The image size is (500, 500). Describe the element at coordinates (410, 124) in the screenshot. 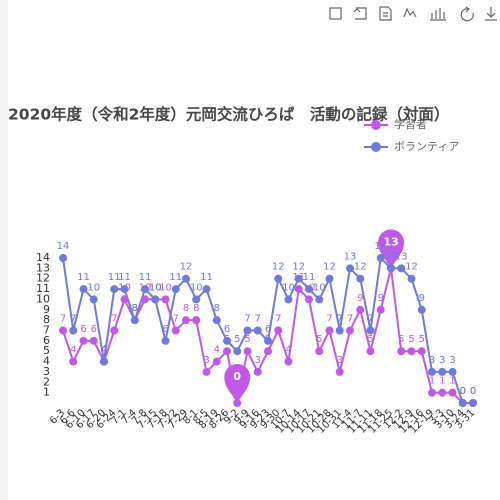

I see `legend-label: 学習者` at that location.